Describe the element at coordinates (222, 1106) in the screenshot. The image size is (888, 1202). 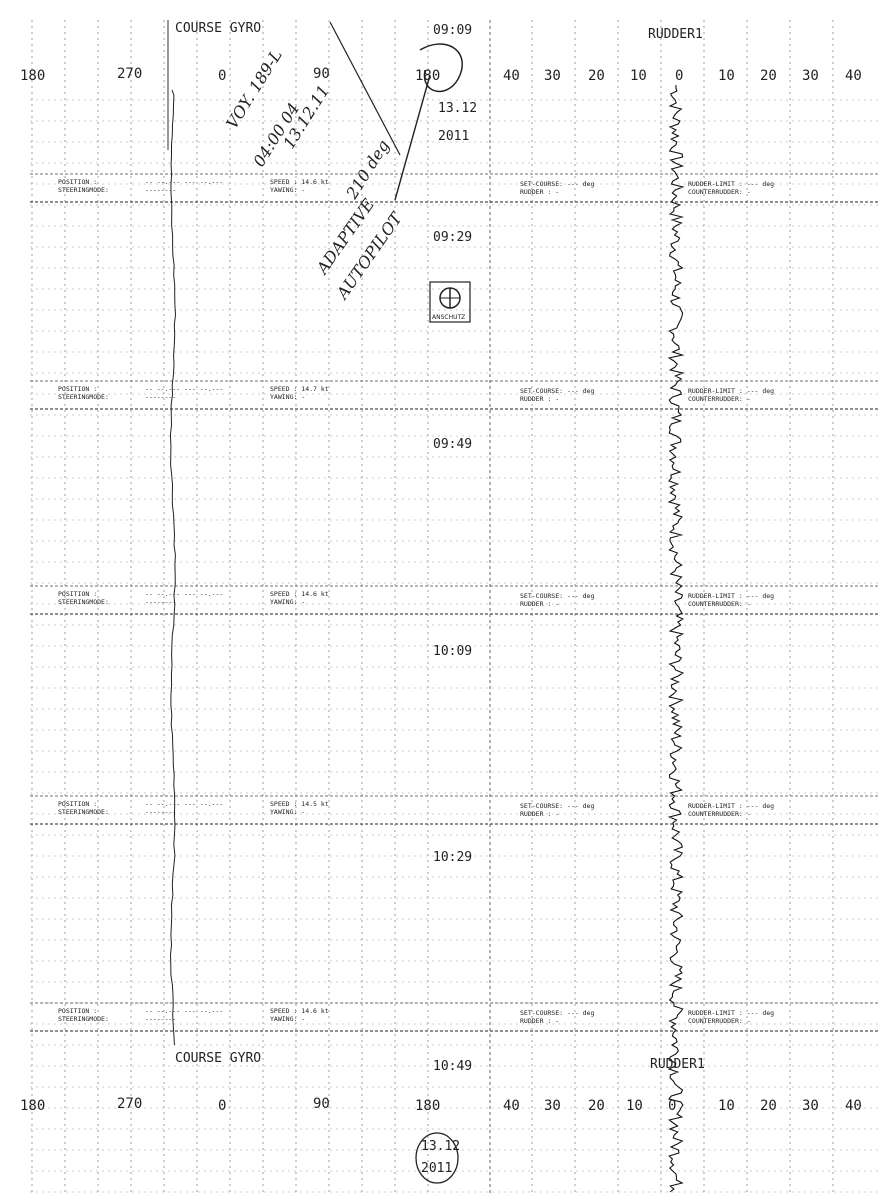
I see `footer-course-tick: 0` at that location.